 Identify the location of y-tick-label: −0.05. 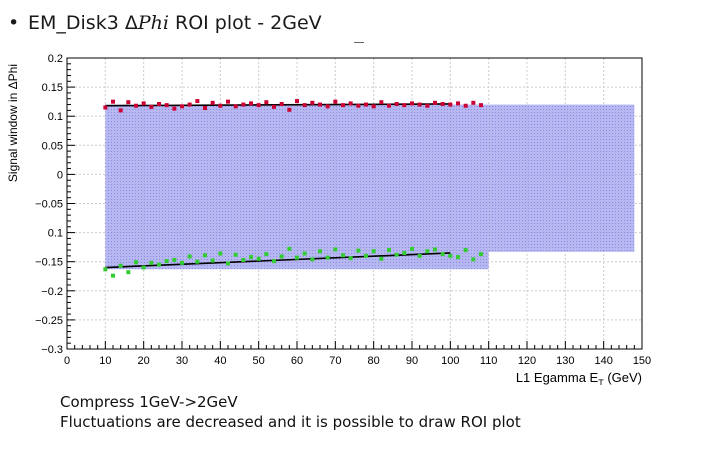
(49, 205).